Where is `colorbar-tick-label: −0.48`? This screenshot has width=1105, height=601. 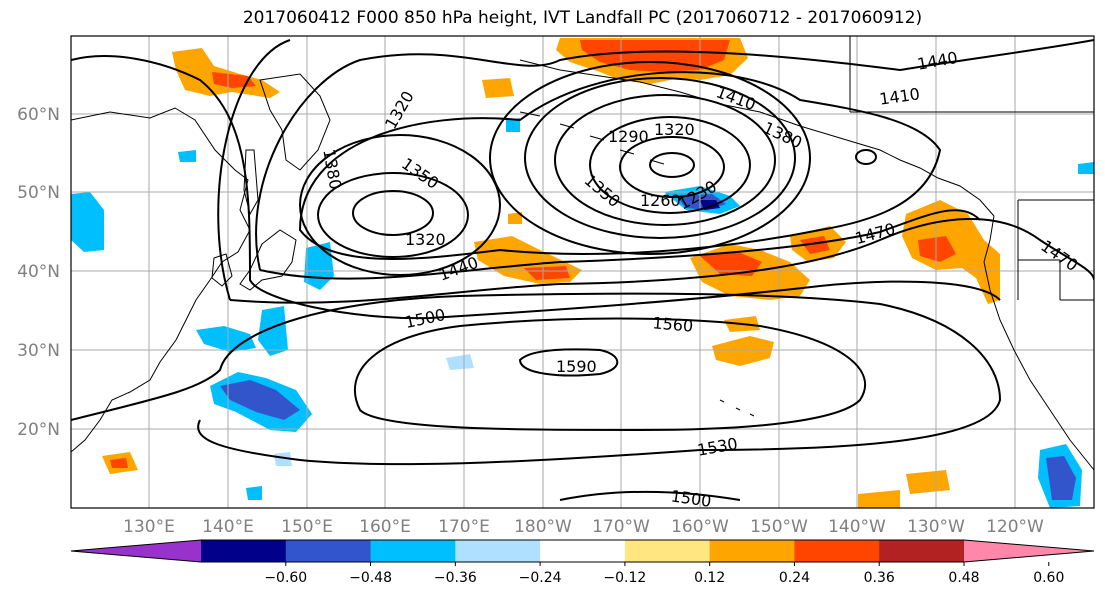
colorbar-tick-label: −0.48 is located at coordinates (370, 578).